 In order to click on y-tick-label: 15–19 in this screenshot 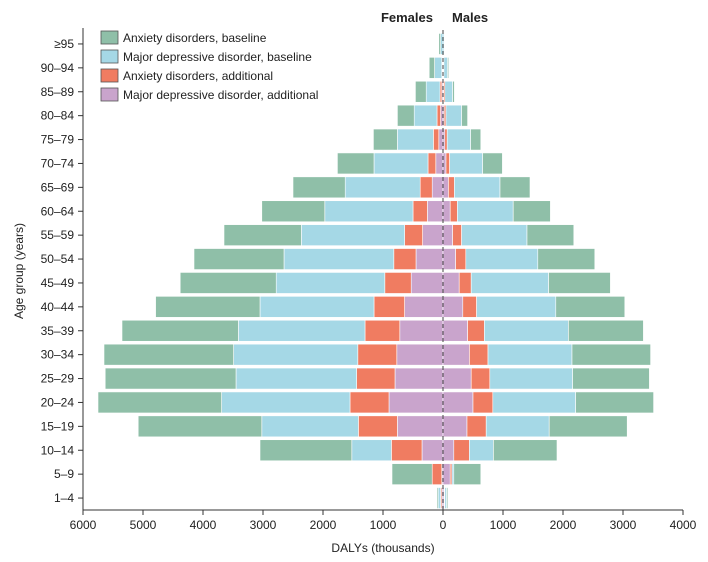, I will do `click(58, 426)`.